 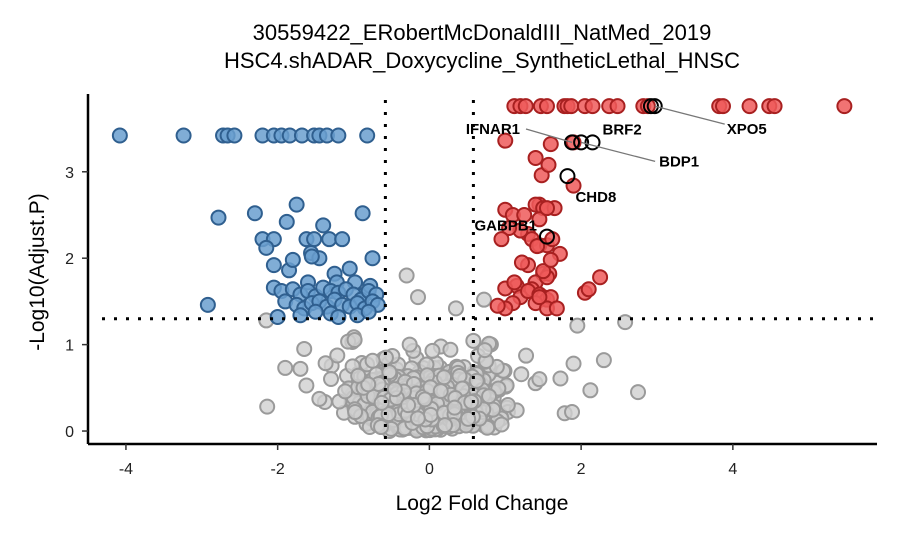 I want to click on gene-label-gabpb1: GABPB1, so click(x=505, y=226).